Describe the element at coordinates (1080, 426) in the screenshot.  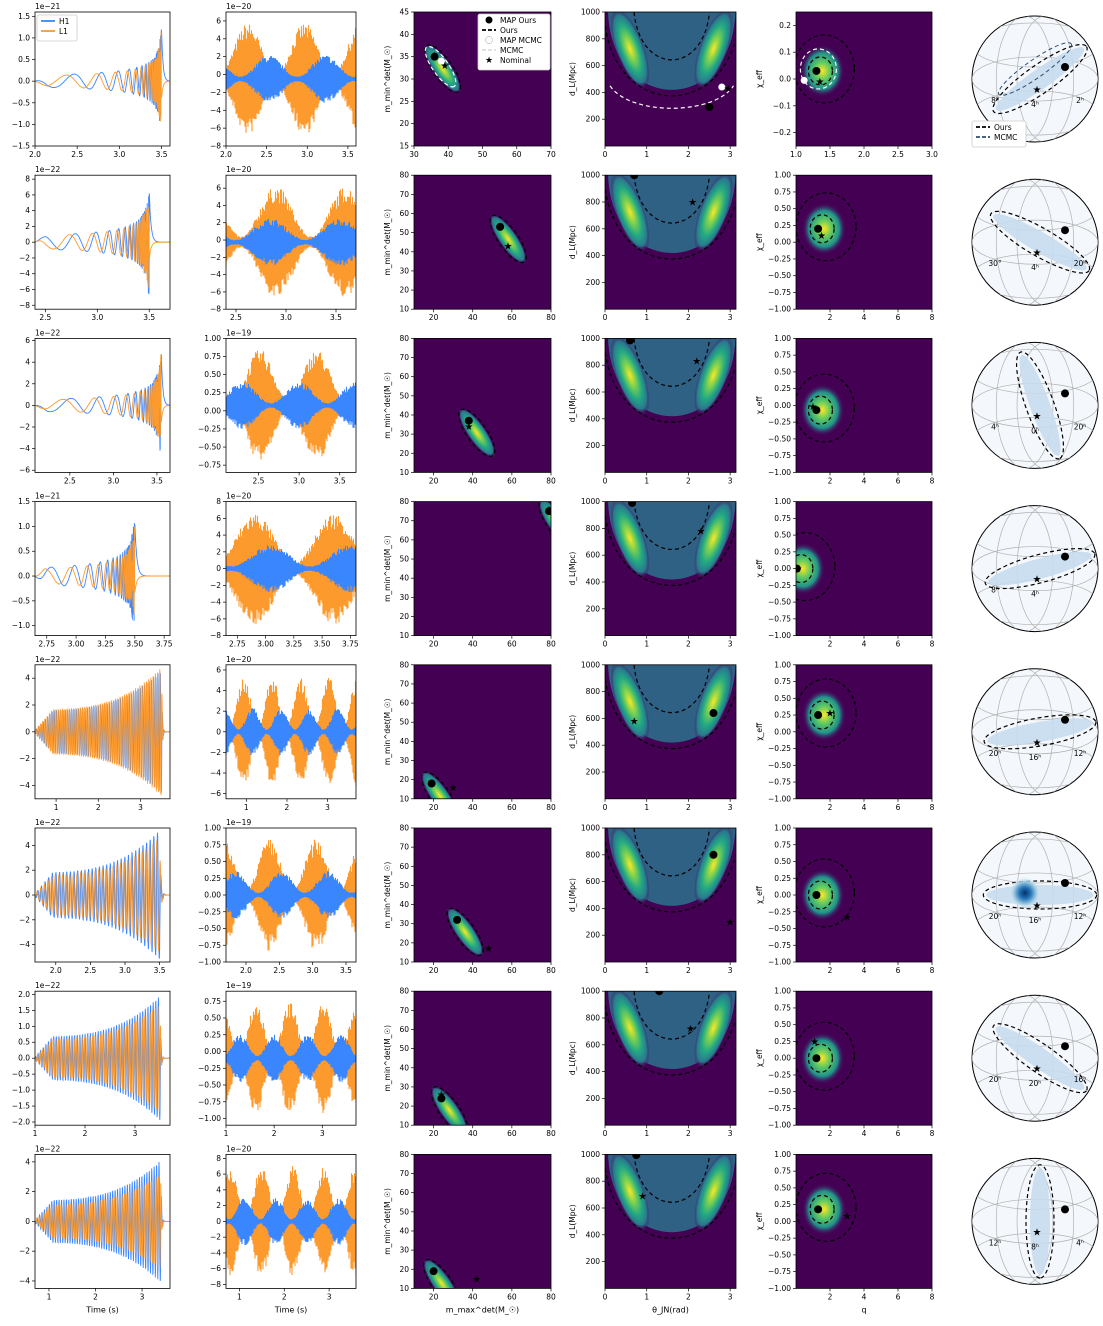
I see `sky-grid-label: 20ʰ` at that location.